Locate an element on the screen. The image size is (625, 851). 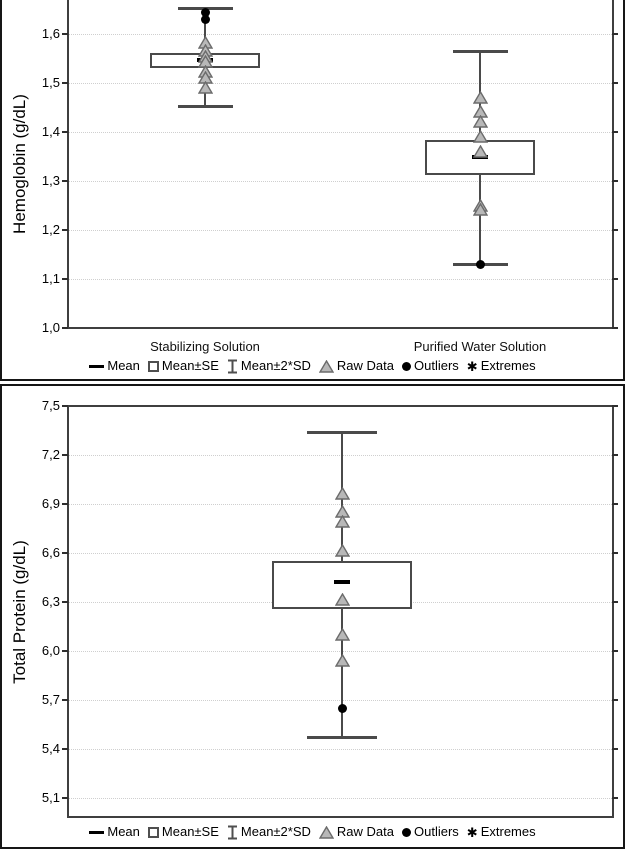
y-axis-title: Total Protein (g/dL) is located at coordinates (19, 612).